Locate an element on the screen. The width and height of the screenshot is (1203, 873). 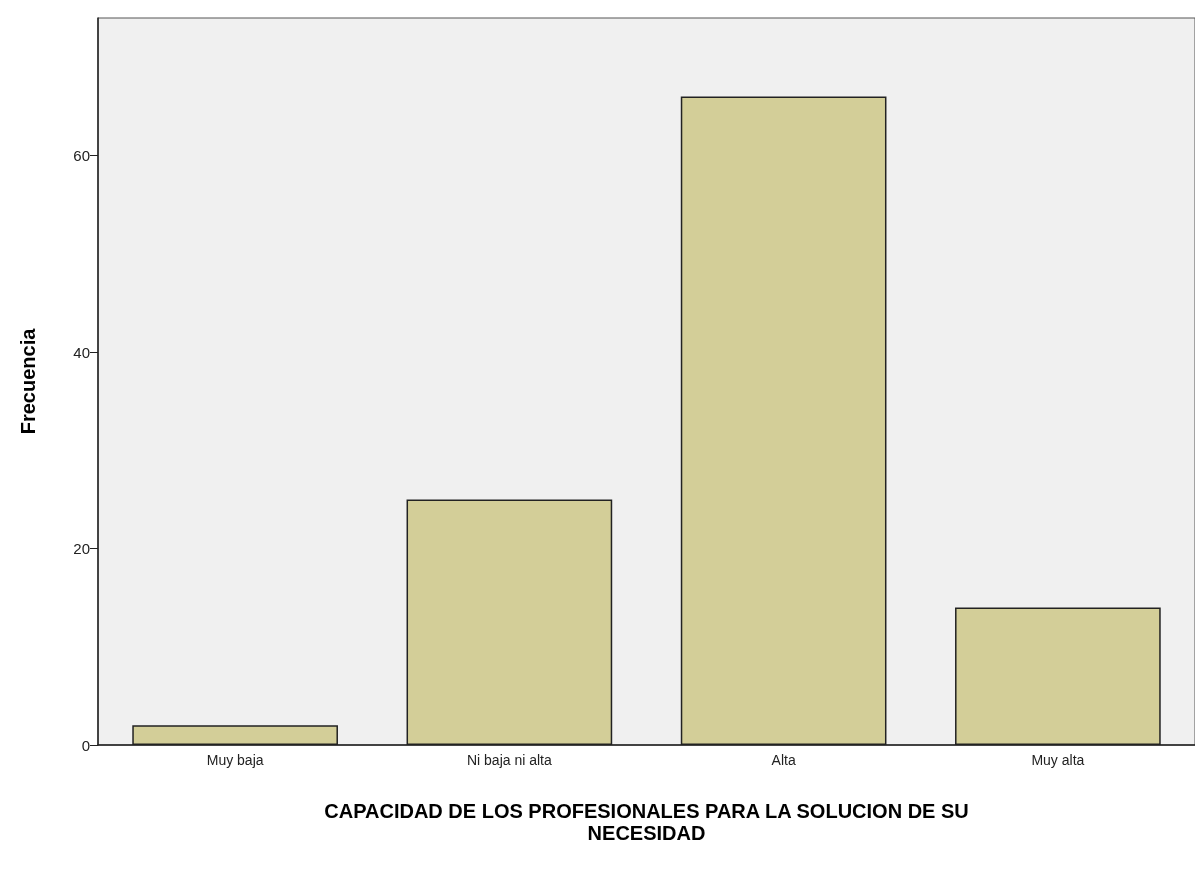
y-tick-label: 40 is located at coordinates (81, 352).